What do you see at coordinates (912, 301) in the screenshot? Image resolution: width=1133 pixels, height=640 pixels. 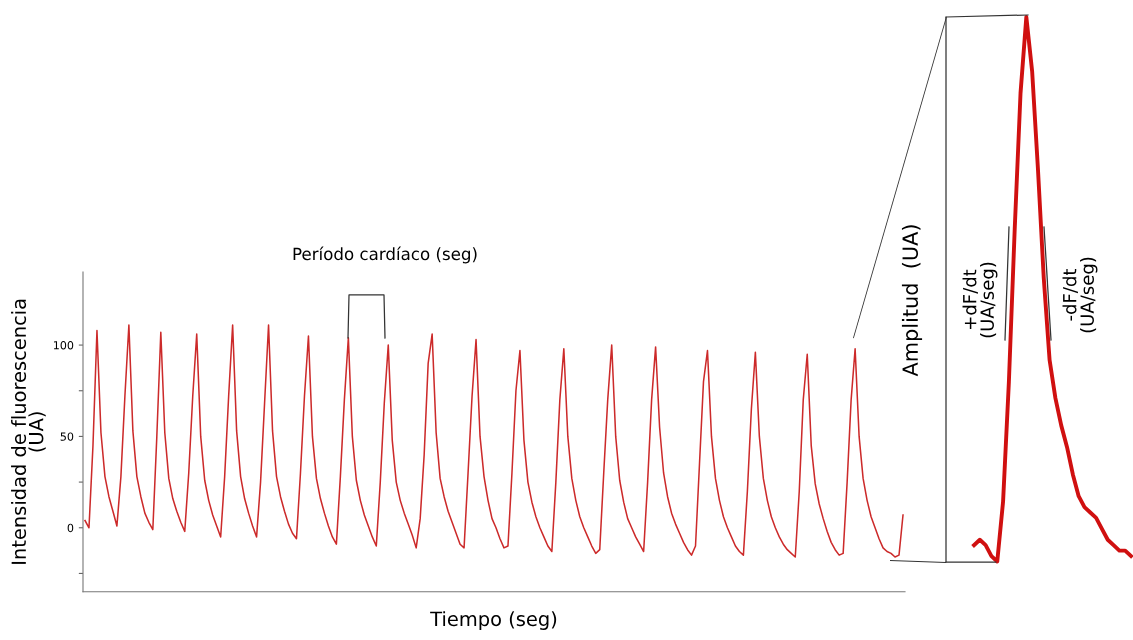 I see `annotation: Amplitud (UA)` at bounding box center [912, 301].